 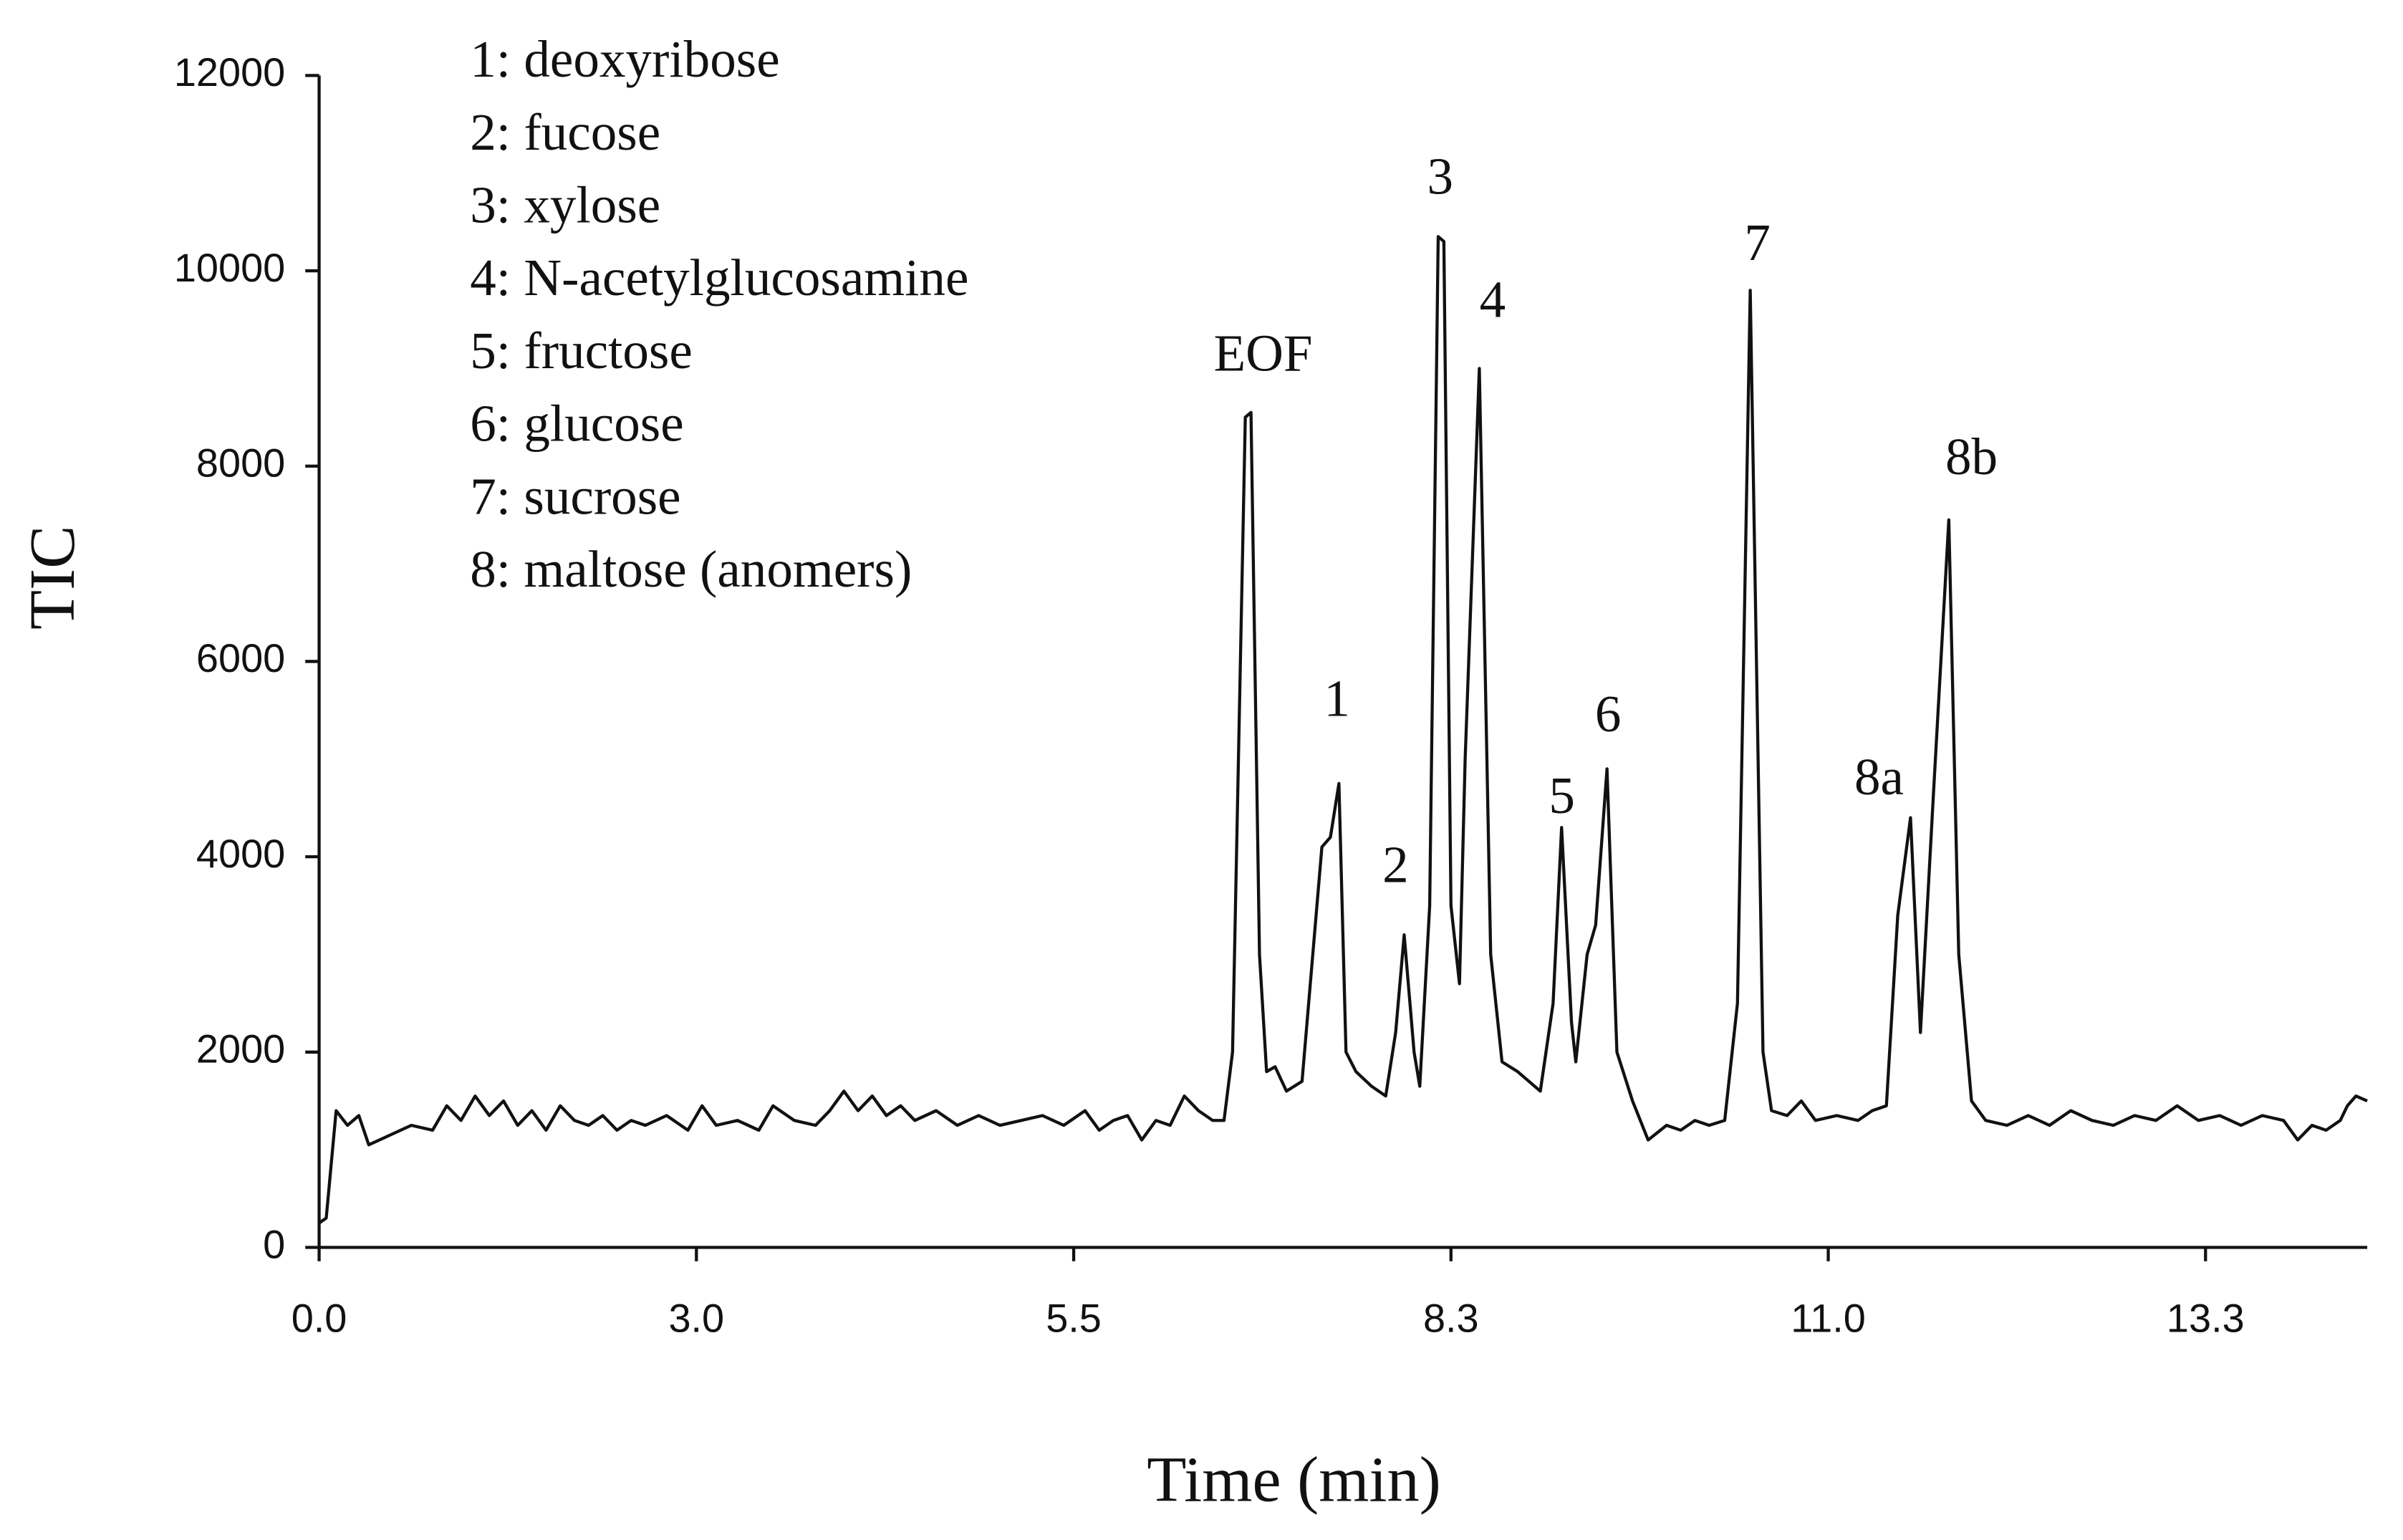 What do you see at coordinates (1493, 299) in the screenshot?
I see `peak-label: 4` at bounding box center [1493, 299].